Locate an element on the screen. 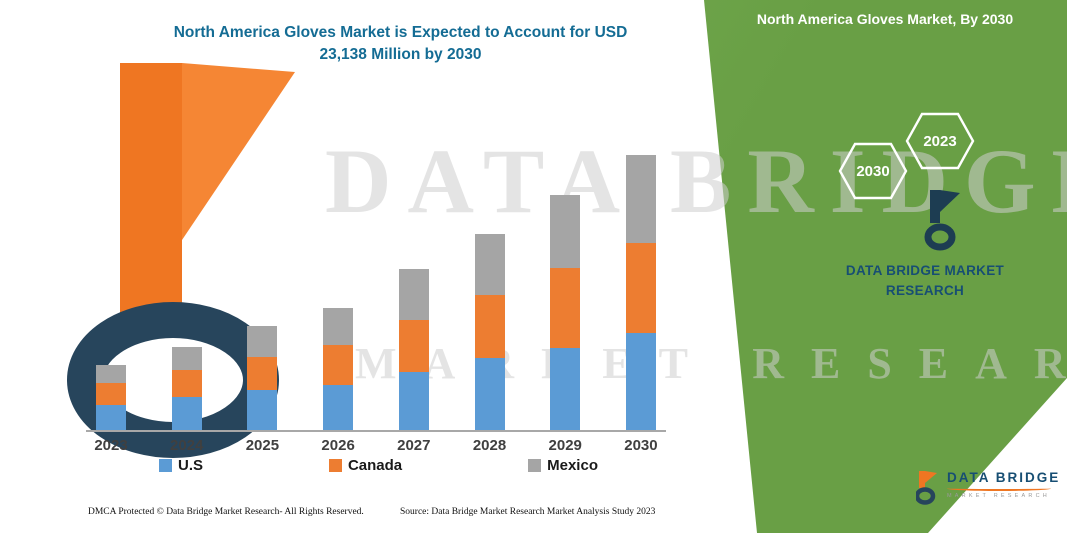 The width and height of the screenshot is (1067, 533). x-label-text: 2030 is located at coordinates (641, 445).